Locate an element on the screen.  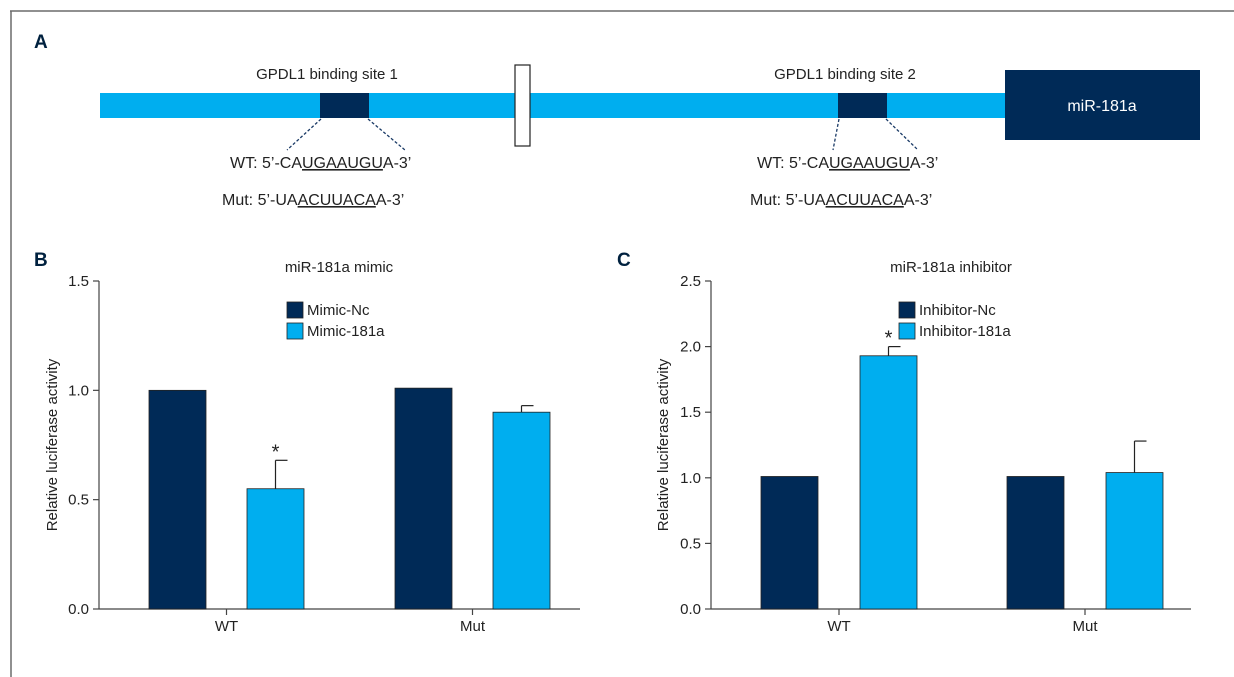
panel-a-letter: A is located at coordinates (41, 42).